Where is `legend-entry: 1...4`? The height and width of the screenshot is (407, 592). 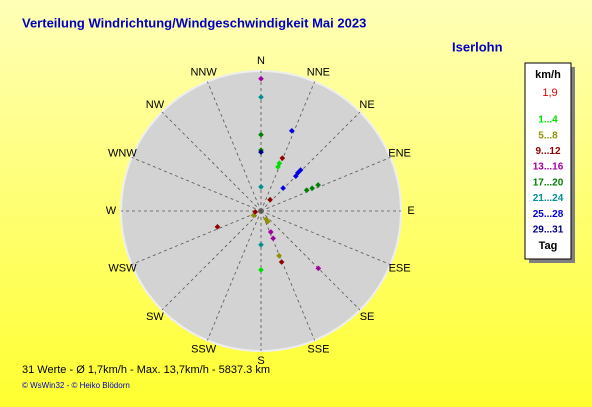 legend-entry: 1...4 is located at coordinates (548, 120).